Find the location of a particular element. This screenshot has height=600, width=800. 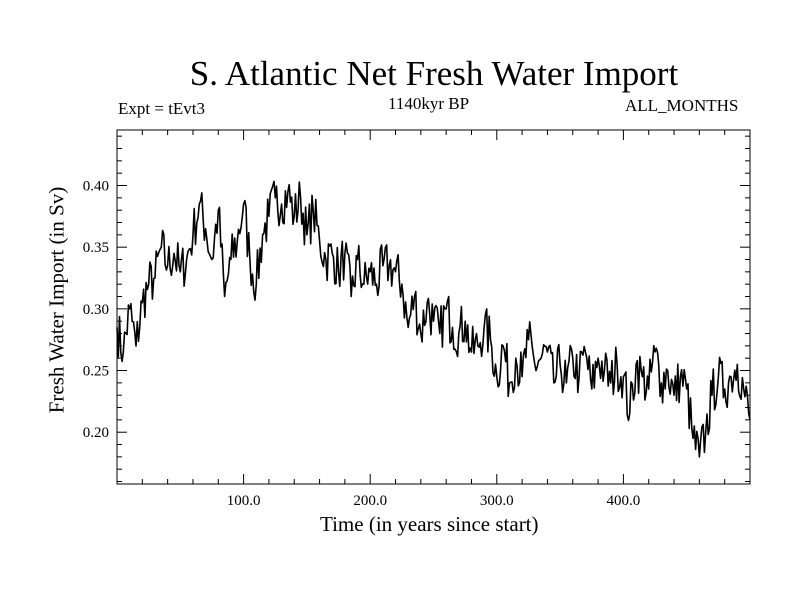

y-tick-label: 0.35 is located at coordinates (96, 248).